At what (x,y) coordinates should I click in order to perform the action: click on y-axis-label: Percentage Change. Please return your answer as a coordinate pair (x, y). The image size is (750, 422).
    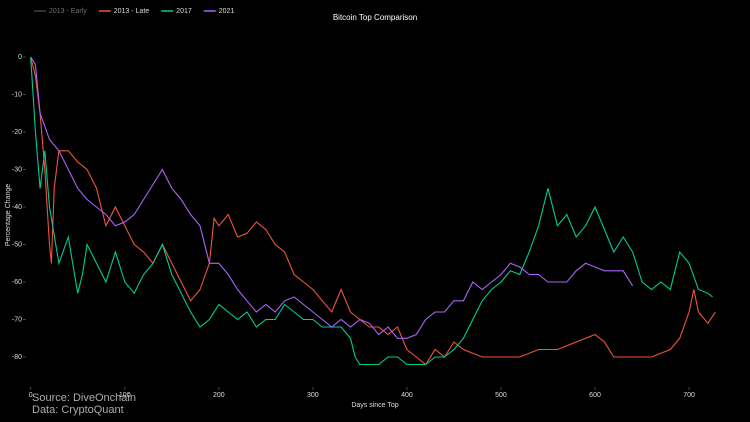
    Looking at the image, I should click on (8, 215).